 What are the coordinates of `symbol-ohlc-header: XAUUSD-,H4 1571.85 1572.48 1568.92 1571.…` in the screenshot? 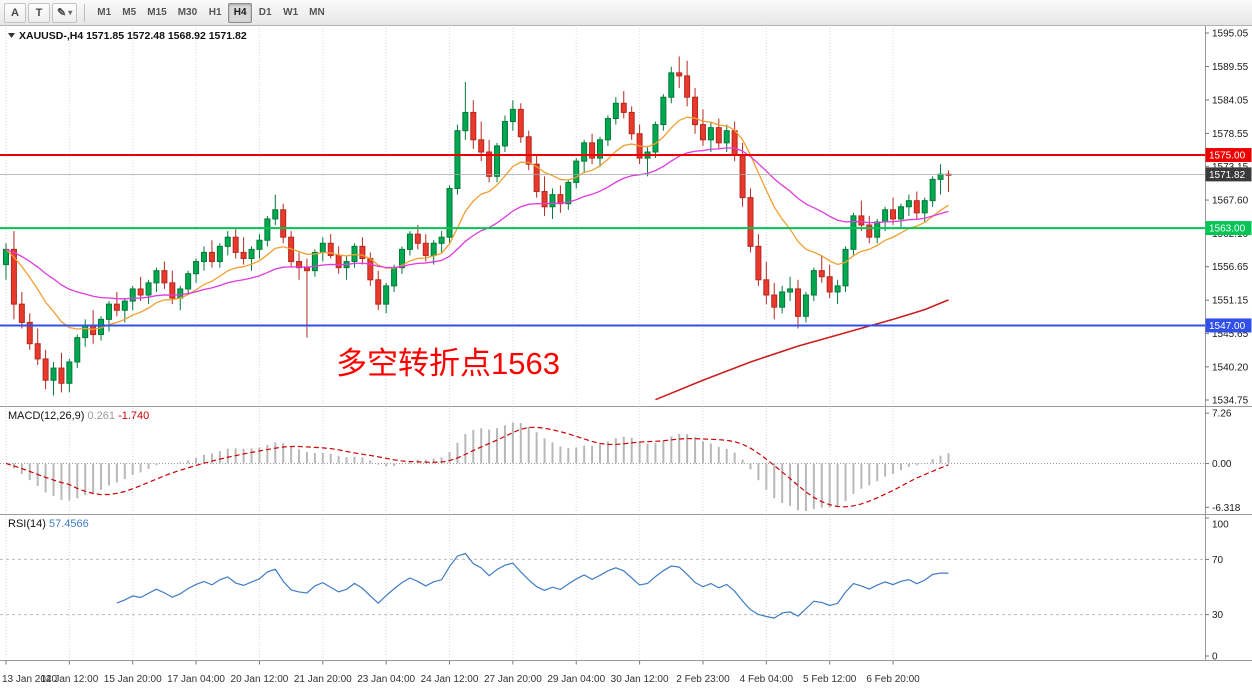 It's located at (133, 36).